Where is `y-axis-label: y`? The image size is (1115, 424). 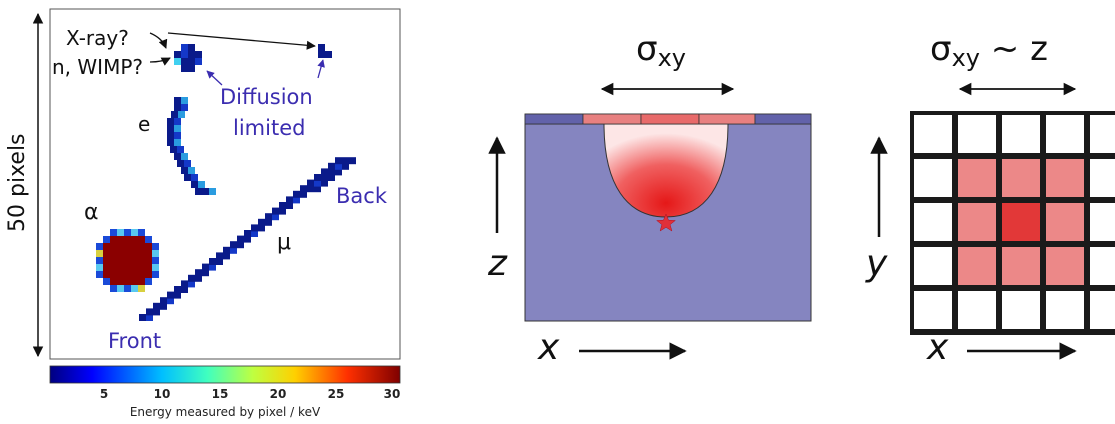 y-axis-label: y is located at coordinates (876, 263).